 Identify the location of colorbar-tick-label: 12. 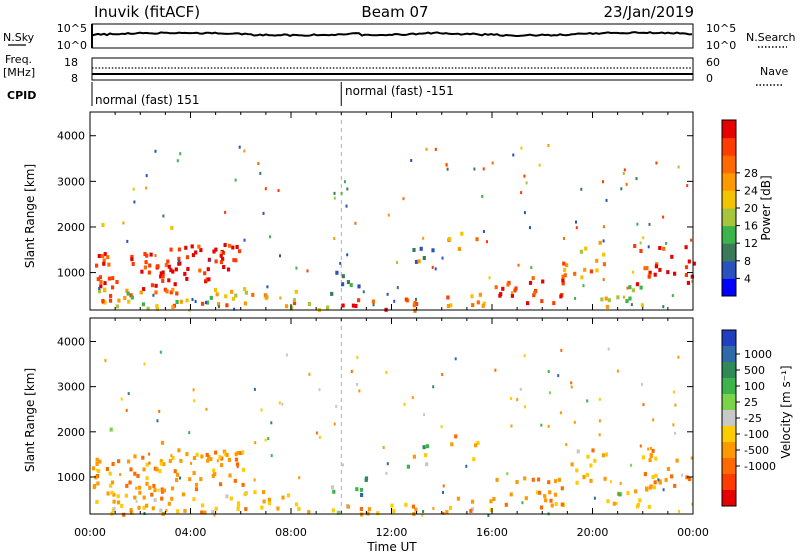
(751, 243).